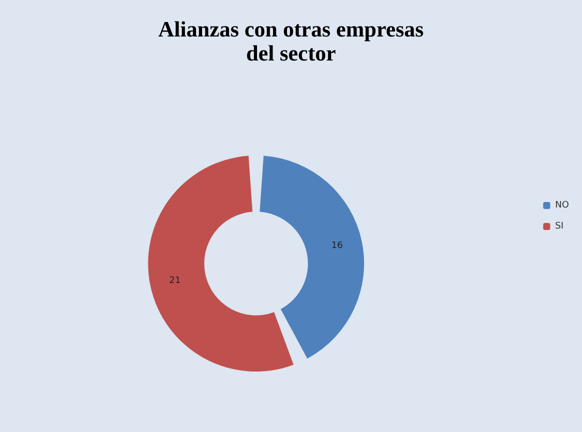 This screenshot has width=582, height=432. I want to click on legend-label: NO, so click(562, 205).